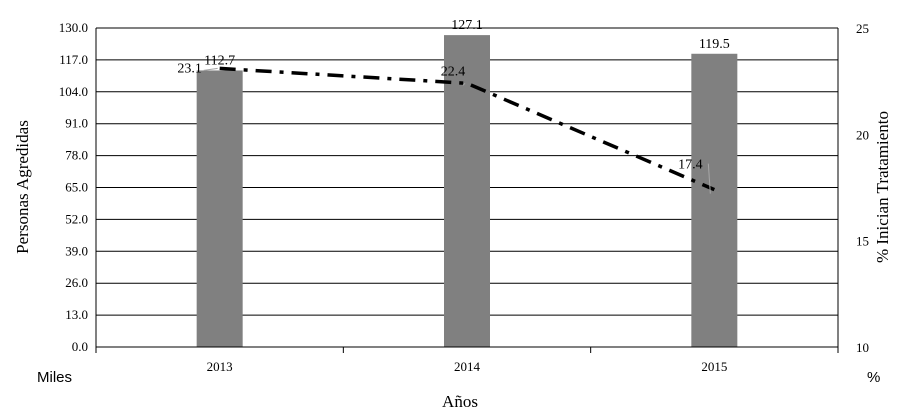  I want to click on y-left-tick-label: 104.0, so click(73, 91).